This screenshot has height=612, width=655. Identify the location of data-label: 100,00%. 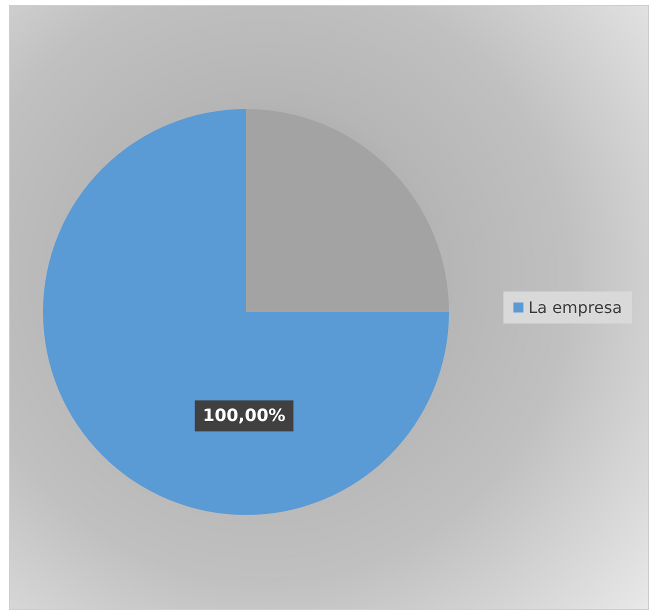
(244, 416).